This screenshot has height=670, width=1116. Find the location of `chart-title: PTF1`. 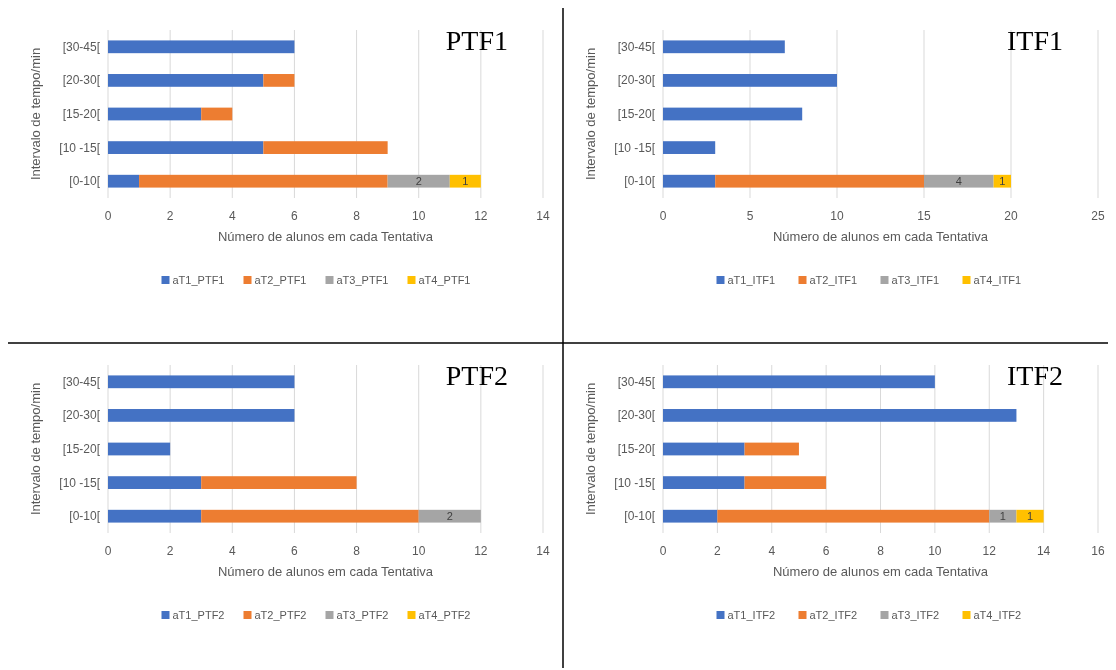

chart-title: PTF1 is located at coordinates (476, 40).